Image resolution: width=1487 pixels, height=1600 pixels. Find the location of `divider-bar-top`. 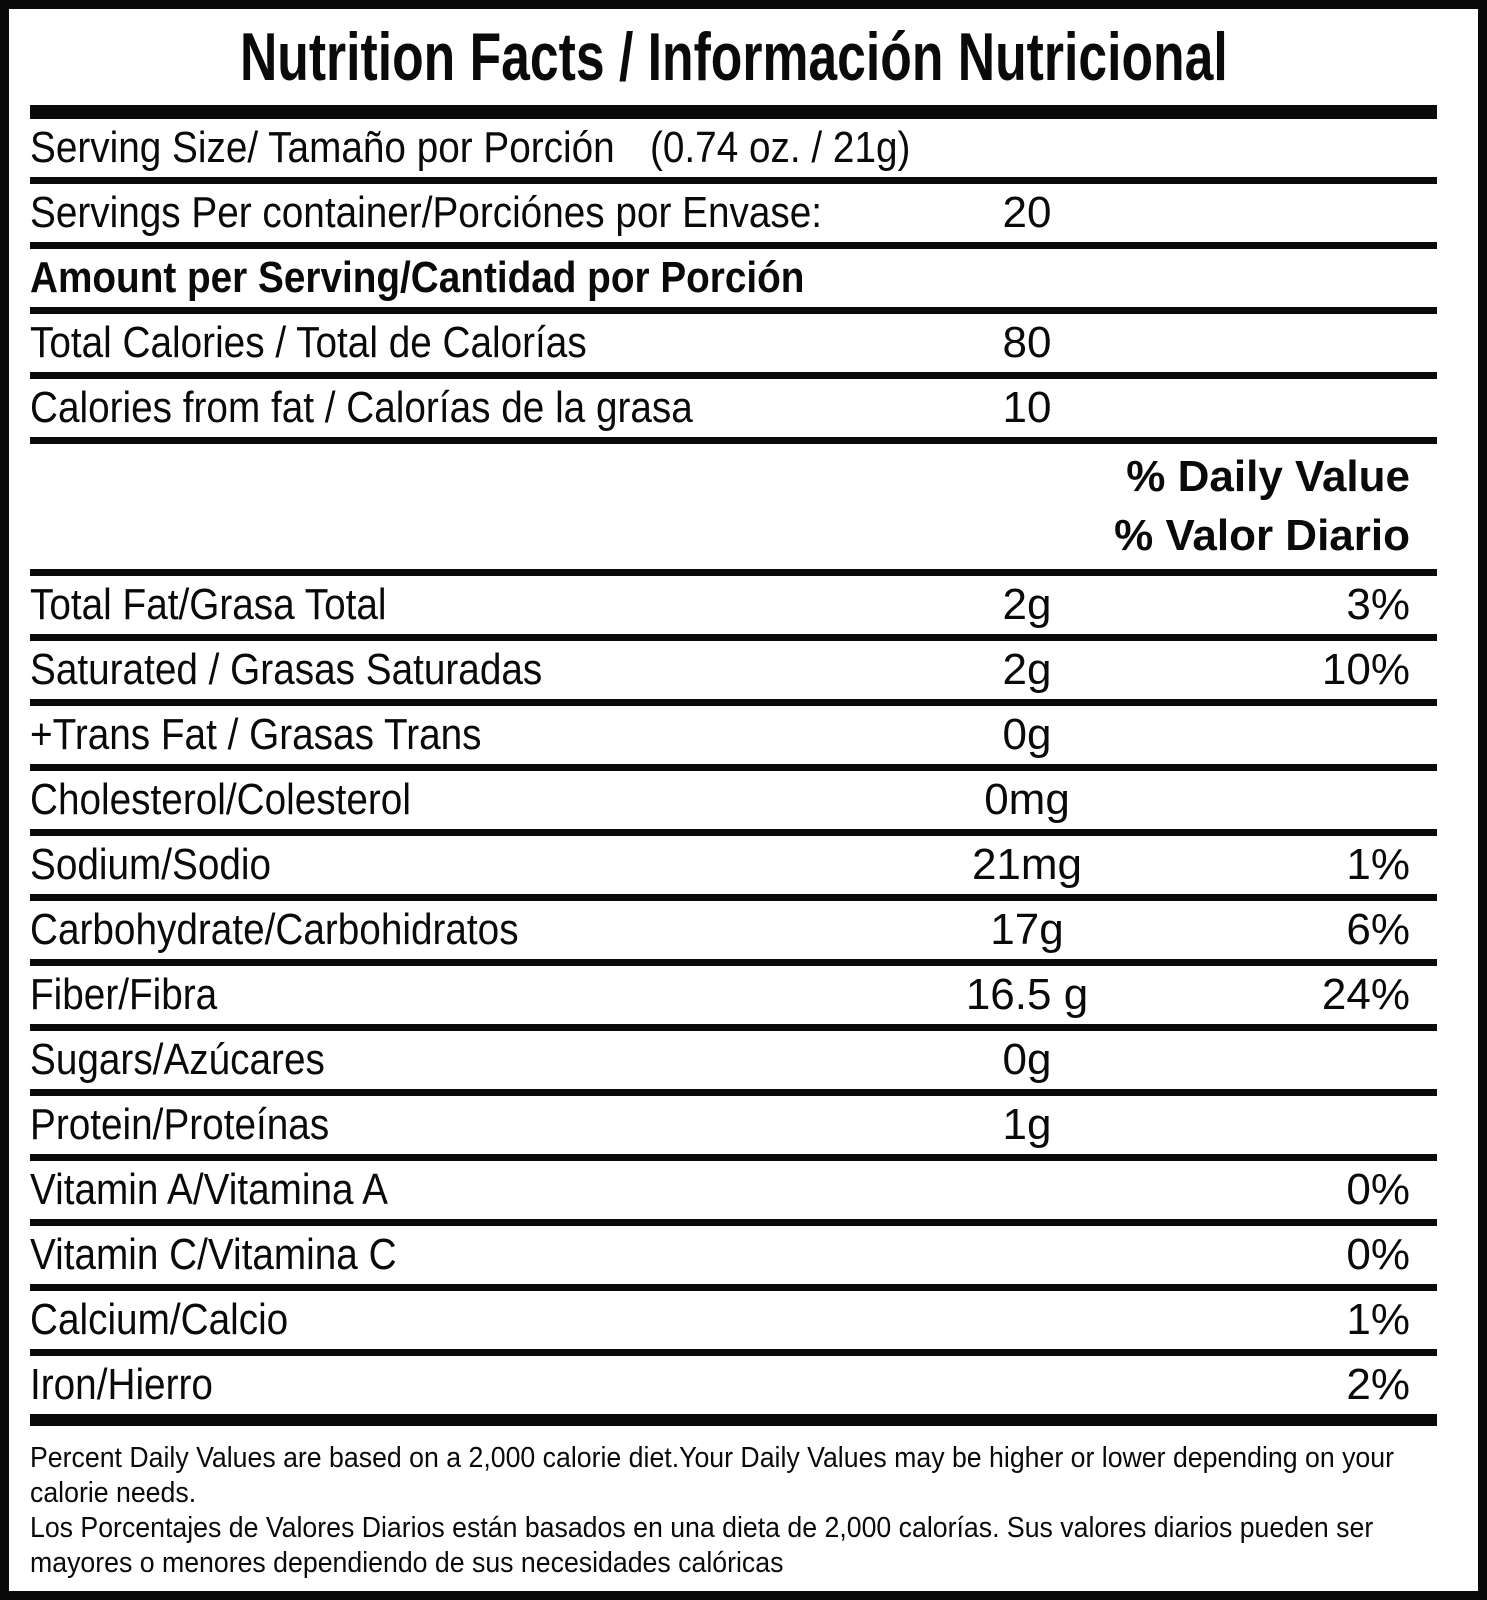

divider-bar-top is located at coordinates (733, 112).